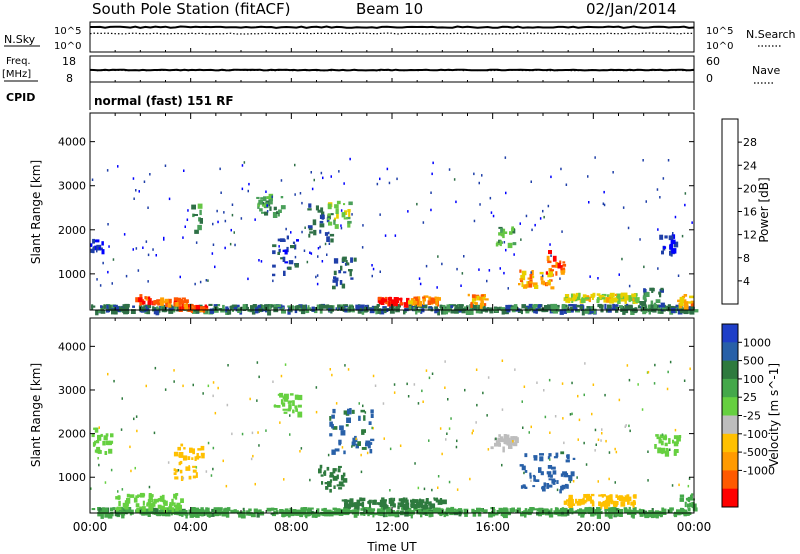  Describe the element at coordinates (389, 9) in the screenshot. I see `beam-label: Beam 10` at that location.